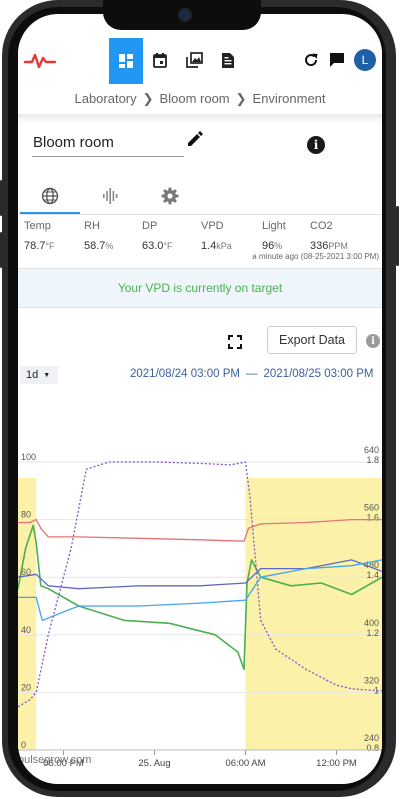  I want to click on nav-dashboard-tab, so click(126, 61).